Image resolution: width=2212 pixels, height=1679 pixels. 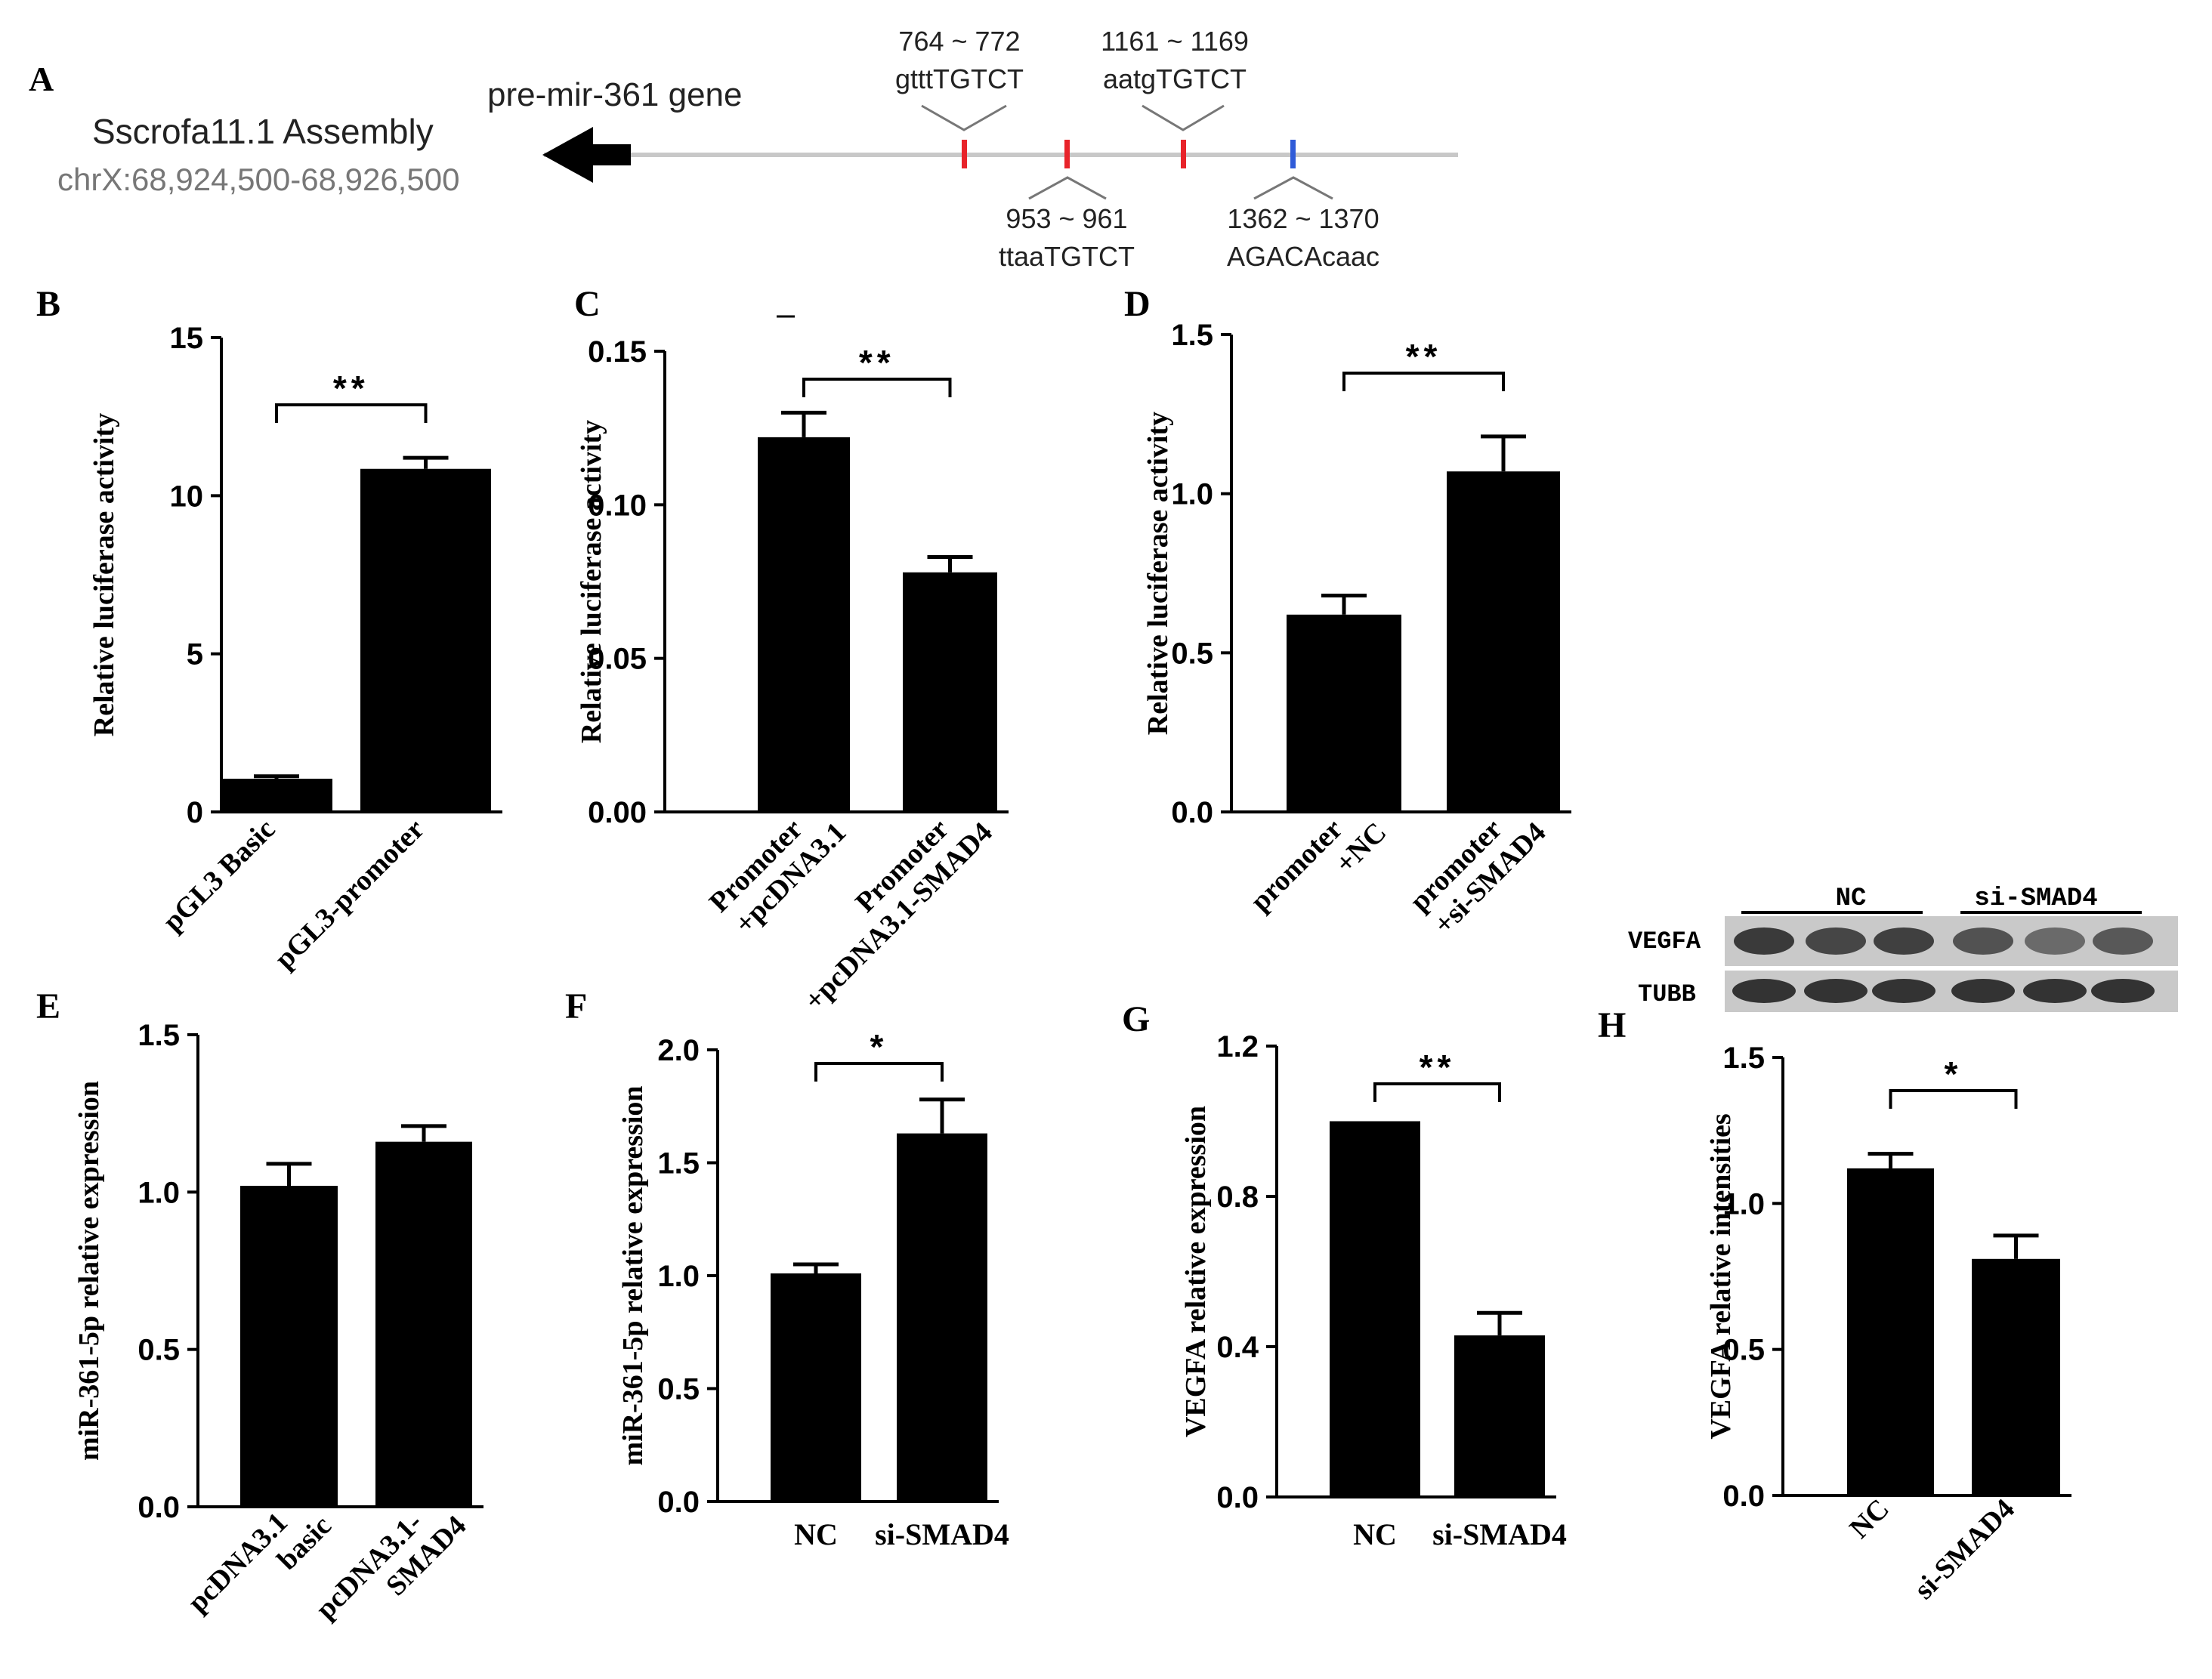 What do you see at coordinates (258, 179) in the screenshot?
I see `assembly-coords: chrX:68,924,500-68,926,500` at bounding box center [258, 179].